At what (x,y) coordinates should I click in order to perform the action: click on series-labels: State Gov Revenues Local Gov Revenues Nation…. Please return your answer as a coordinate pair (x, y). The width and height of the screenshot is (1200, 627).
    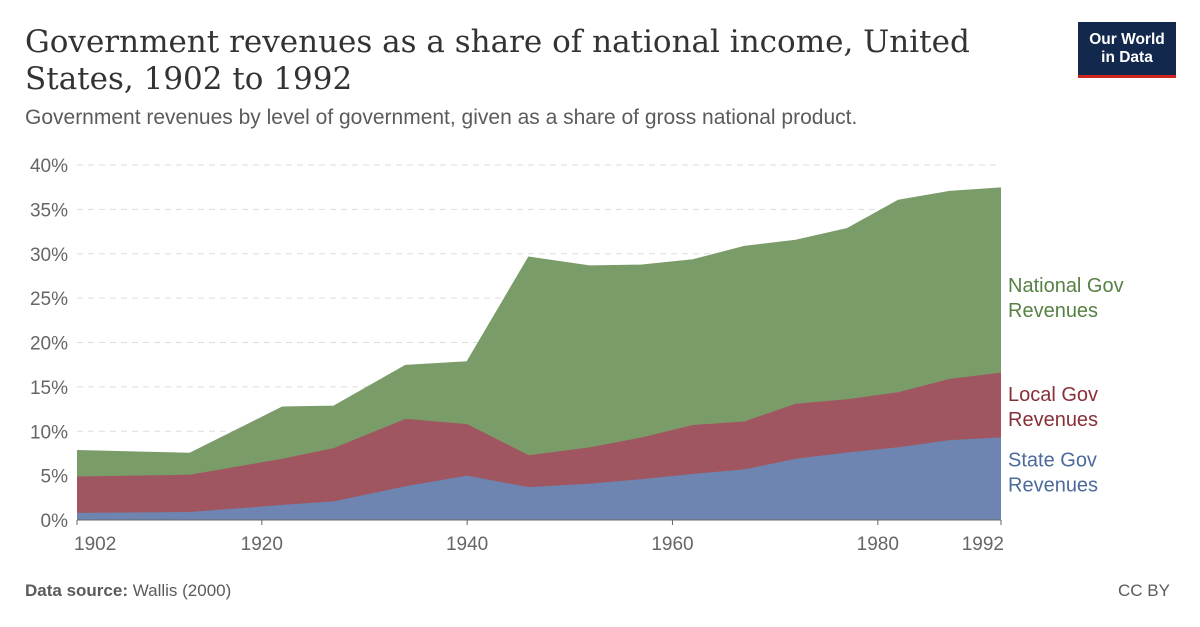
    Looking at the image, I should click on (1066, 386).